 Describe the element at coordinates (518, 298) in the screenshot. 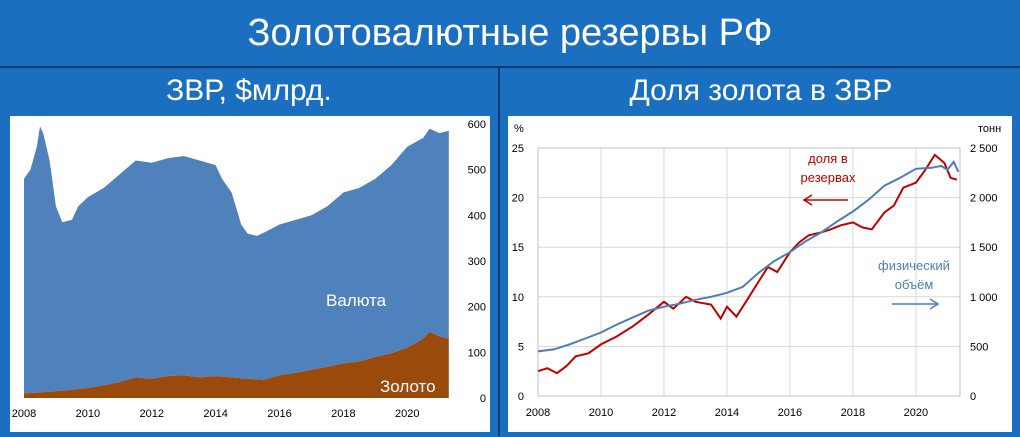

I see `y-left-tick-label: 10` at that location.